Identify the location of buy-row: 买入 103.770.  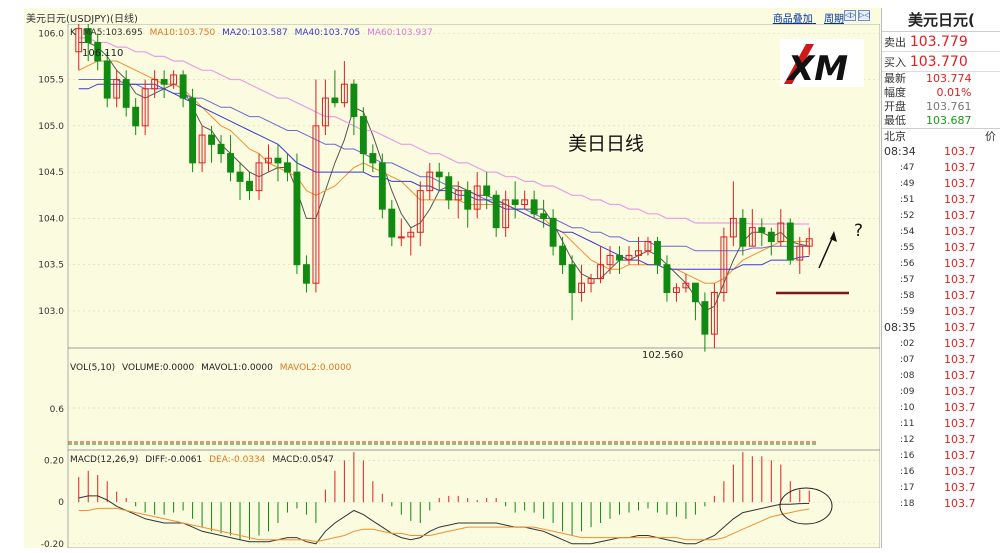
(941, 62).